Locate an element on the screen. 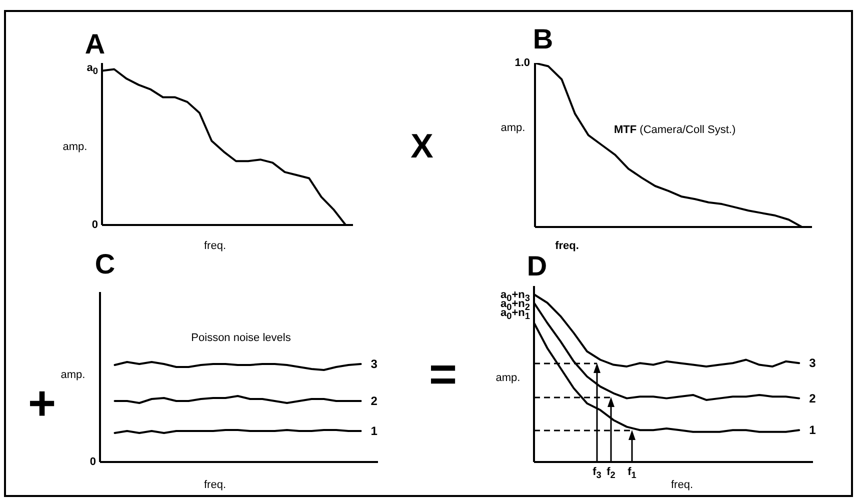 The image size is (857, 502). text: a$_{0}$ is located at coordinates (92, 69).